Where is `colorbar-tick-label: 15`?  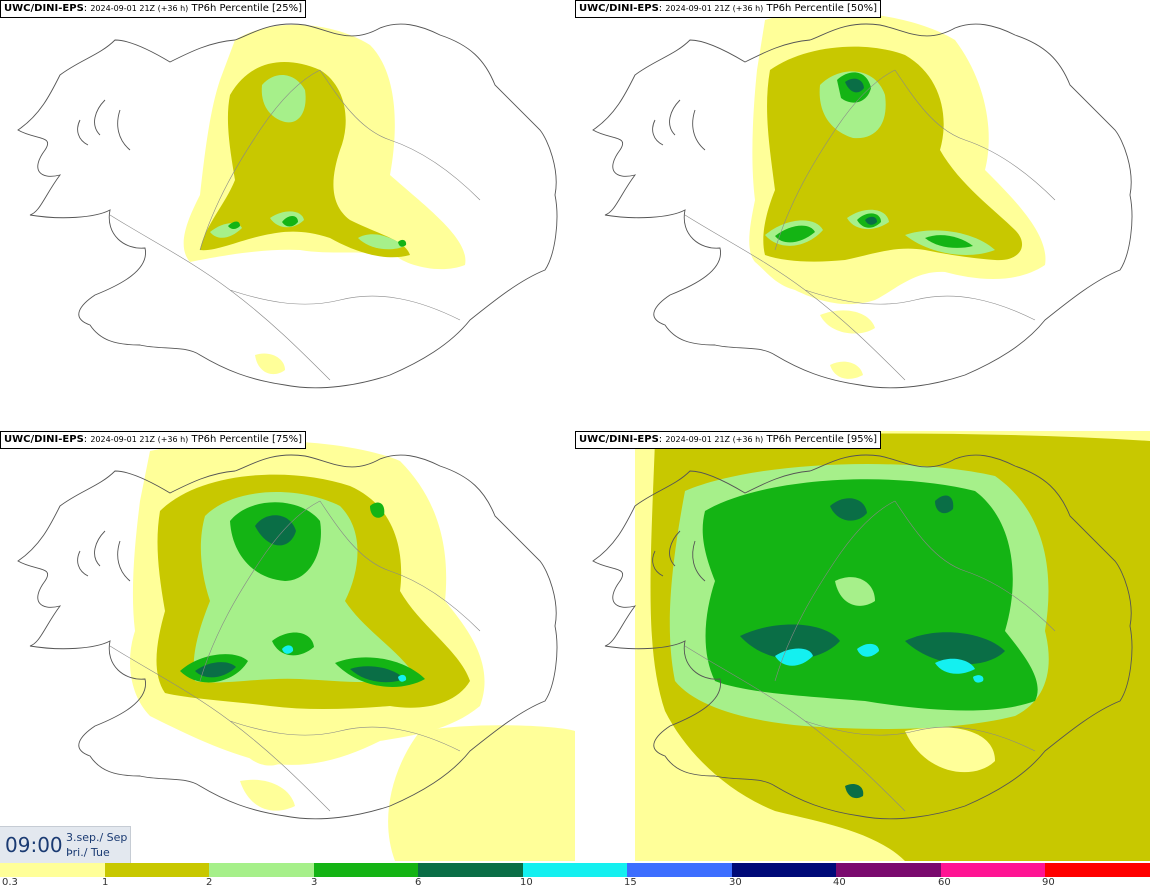 colorbar-tick-label: 15 is located at coordinates (630, 882).